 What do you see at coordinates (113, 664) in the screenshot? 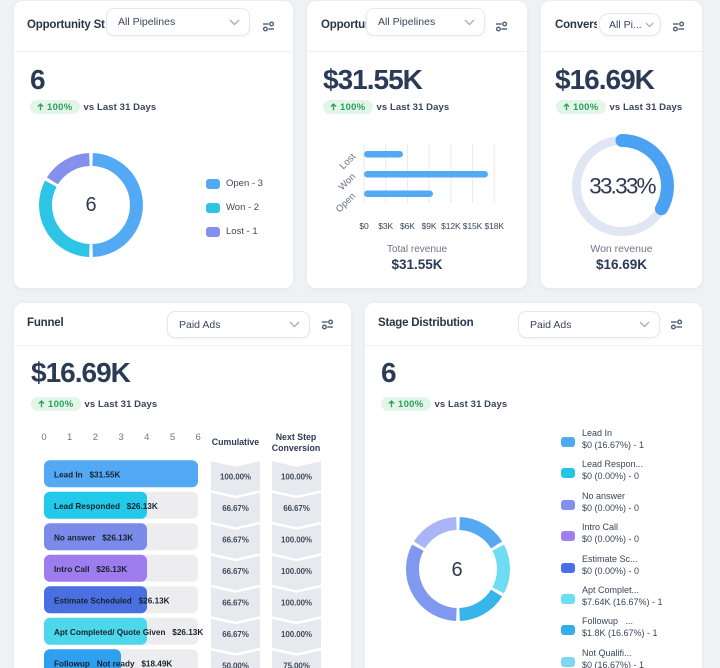
I see `svg-text: Followup Not ready $18.49K` at bounding box center [113, 664].